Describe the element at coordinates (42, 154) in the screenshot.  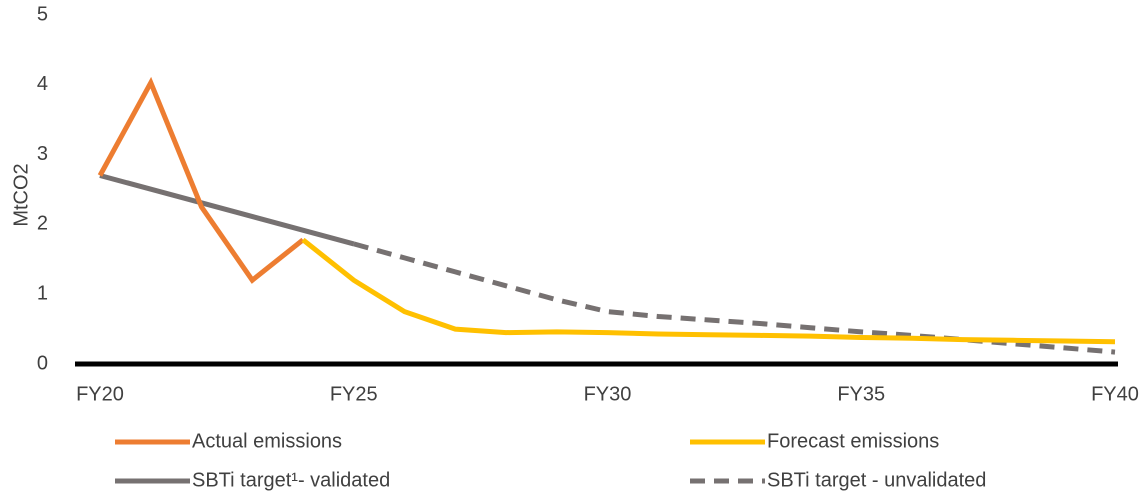
I see `y-tick-label: 3` at that location.